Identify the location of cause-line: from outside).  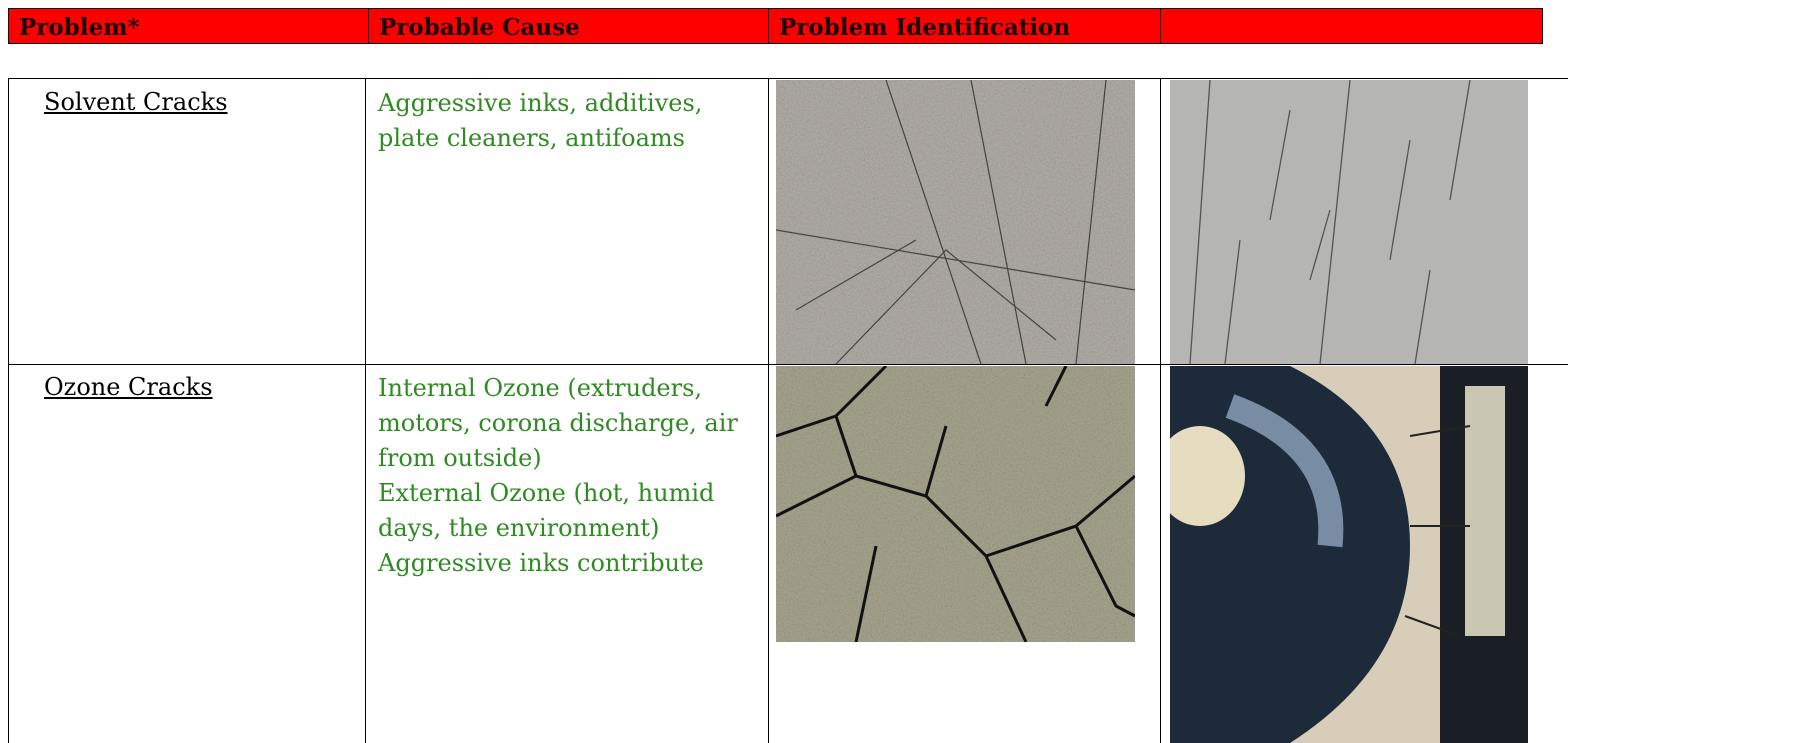
(460, 458).